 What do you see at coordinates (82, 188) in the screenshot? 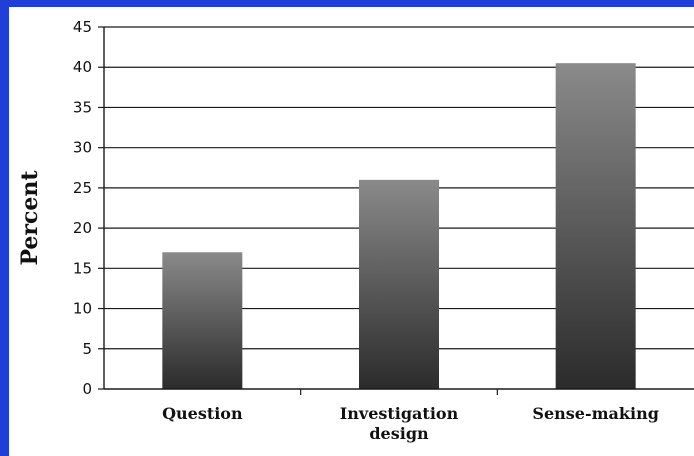
I see `y-tick-label: 25` at bounding box center [82, 188].